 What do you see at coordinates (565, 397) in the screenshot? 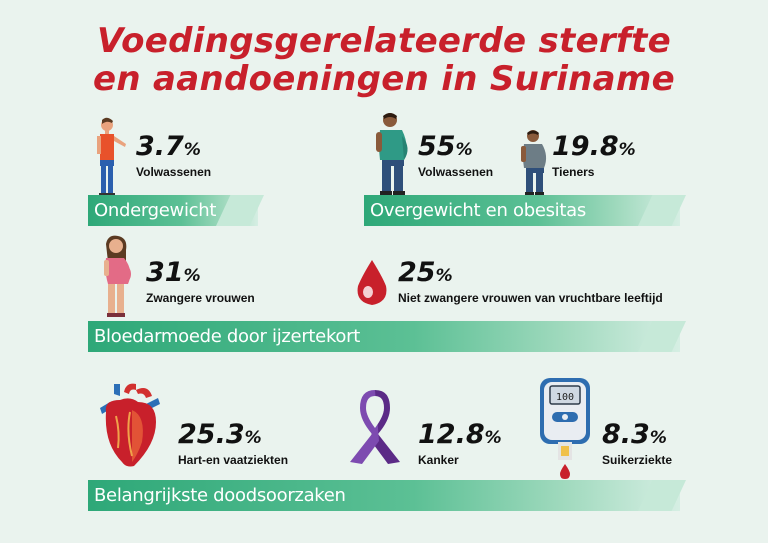
I see `meter-reading: 100` at bounding box center [565, 397].